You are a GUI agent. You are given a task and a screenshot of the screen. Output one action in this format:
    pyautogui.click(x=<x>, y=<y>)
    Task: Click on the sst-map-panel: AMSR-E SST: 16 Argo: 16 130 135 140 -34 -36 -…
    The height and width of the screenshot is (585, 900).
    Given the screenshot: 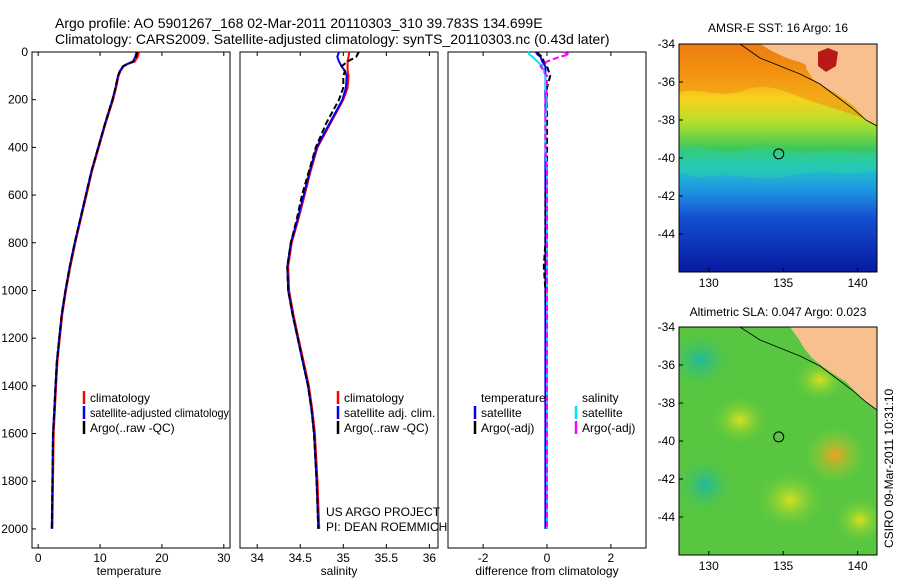 What is the action you would take?
    pyautogui.click(x=768, y=155)
    